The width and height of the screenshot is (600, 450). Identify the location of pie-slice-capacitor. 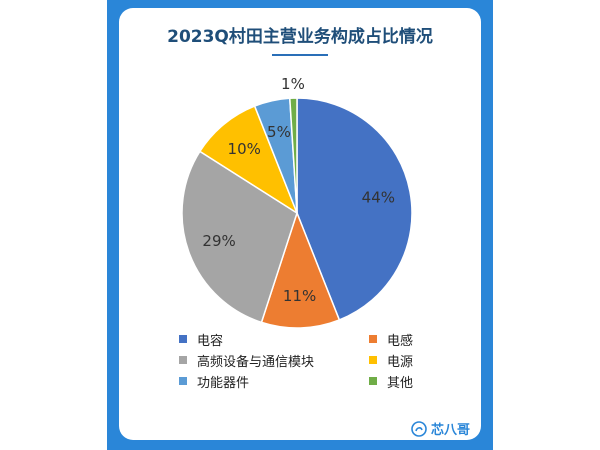
(354, 209).